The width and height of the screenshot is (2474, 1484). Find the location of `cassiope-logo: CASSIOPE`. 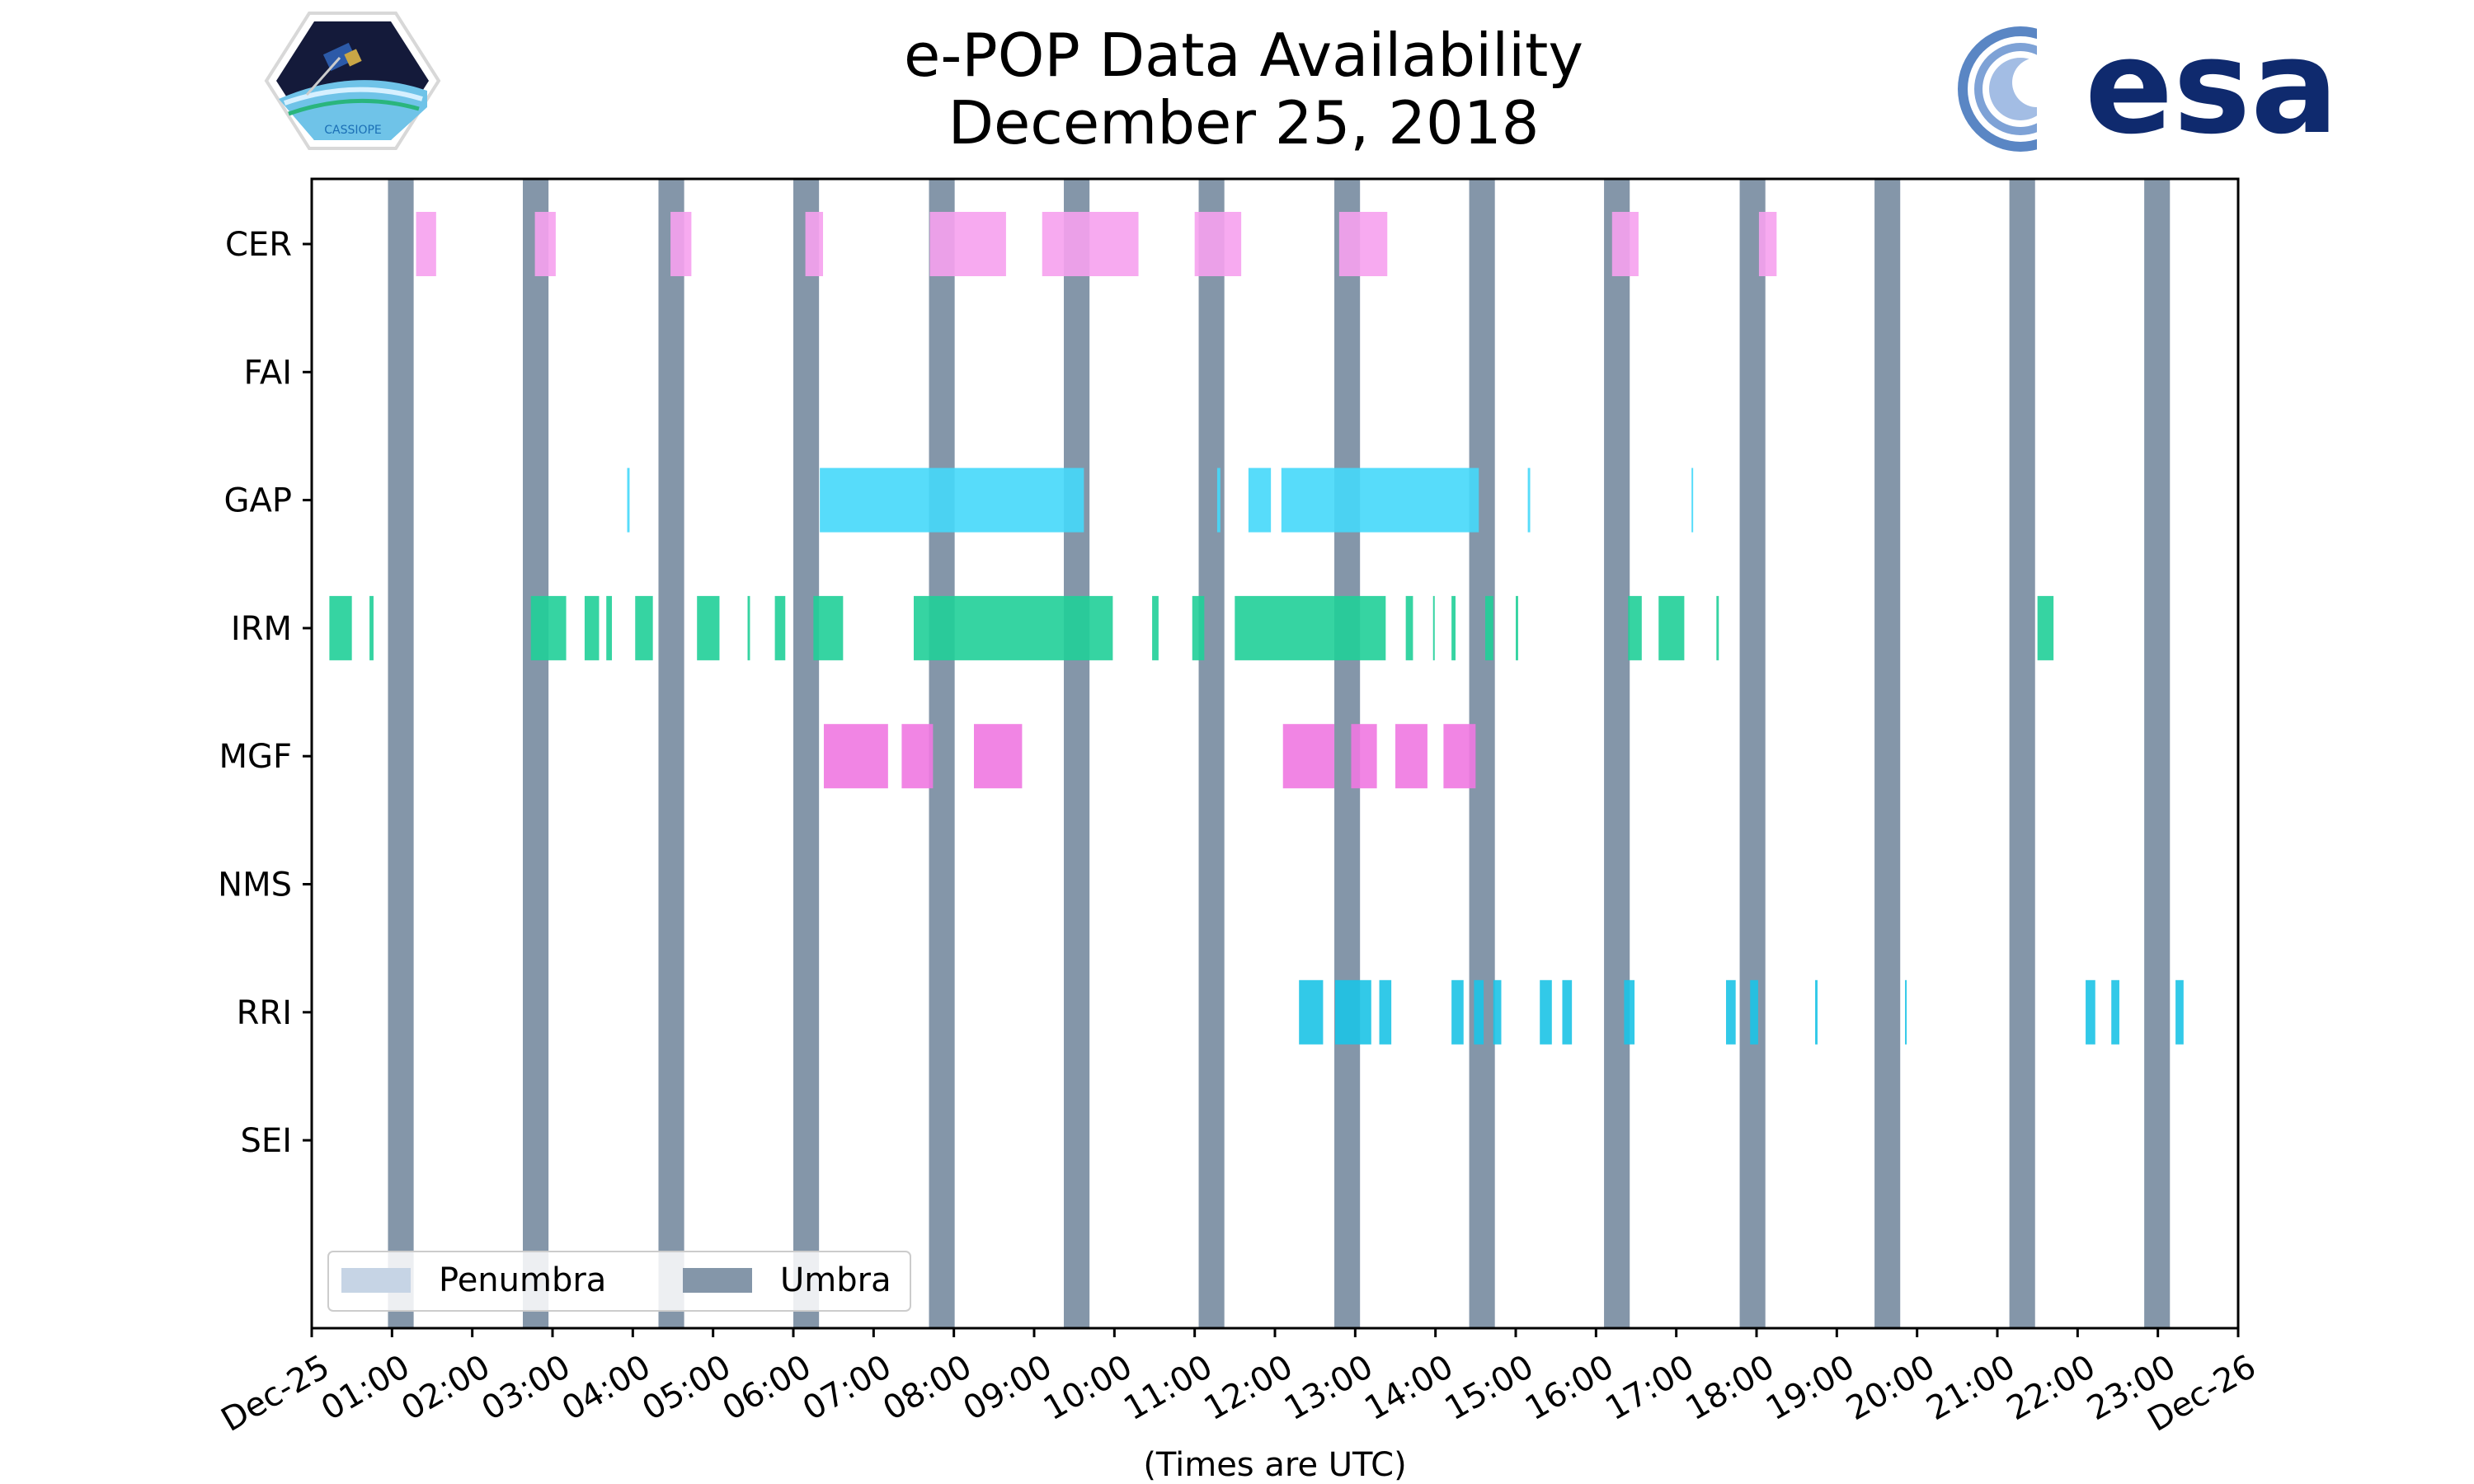

cassiope-logo: CASSIOPE is located at coordinates (352, 81).